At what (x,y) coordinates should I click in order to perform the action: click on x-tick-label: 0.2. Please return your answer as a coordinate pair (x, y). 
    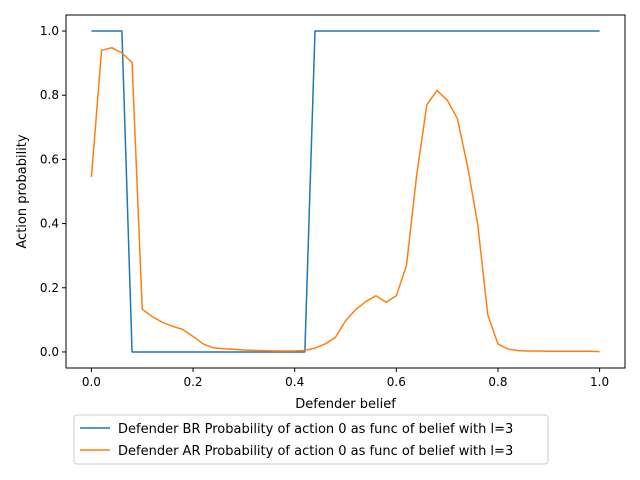
    Looking at the image, I should click on (192, 382).